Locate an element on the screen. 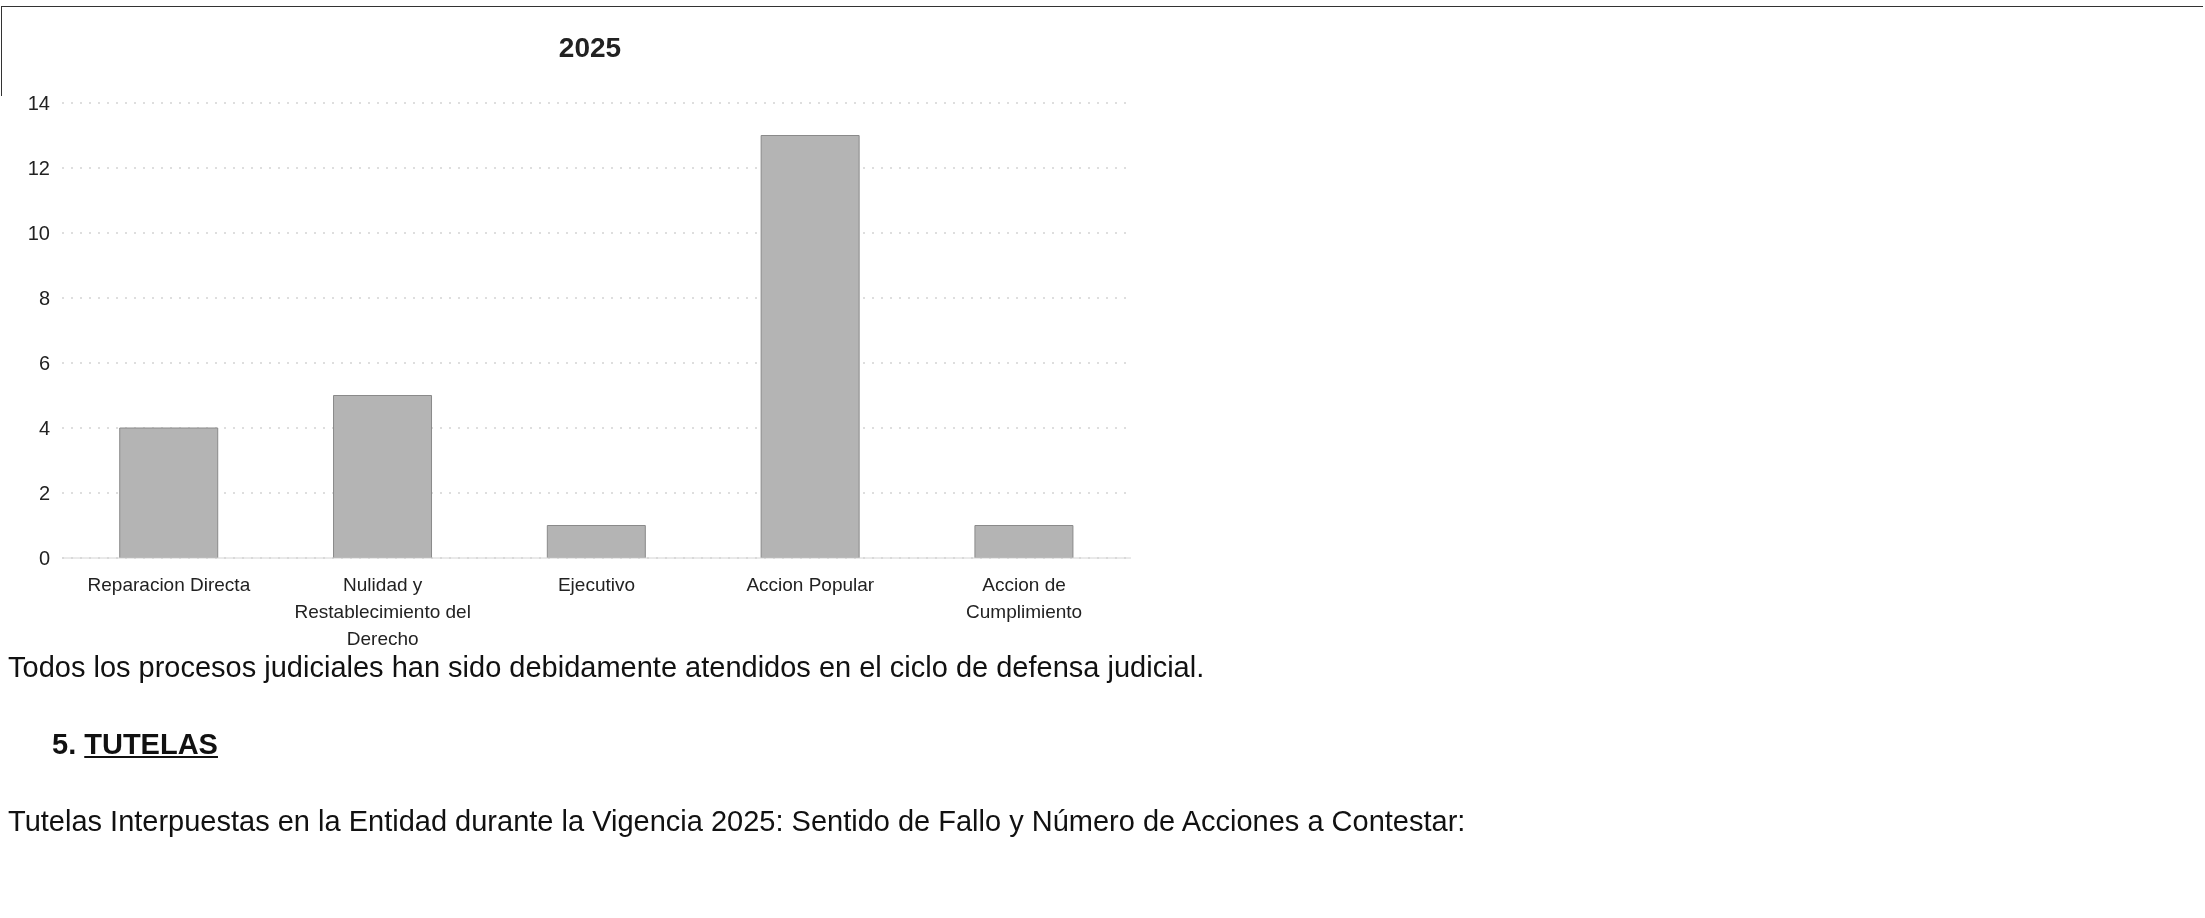  text: 5. TUTELAS is located at coordinates (135, 744).